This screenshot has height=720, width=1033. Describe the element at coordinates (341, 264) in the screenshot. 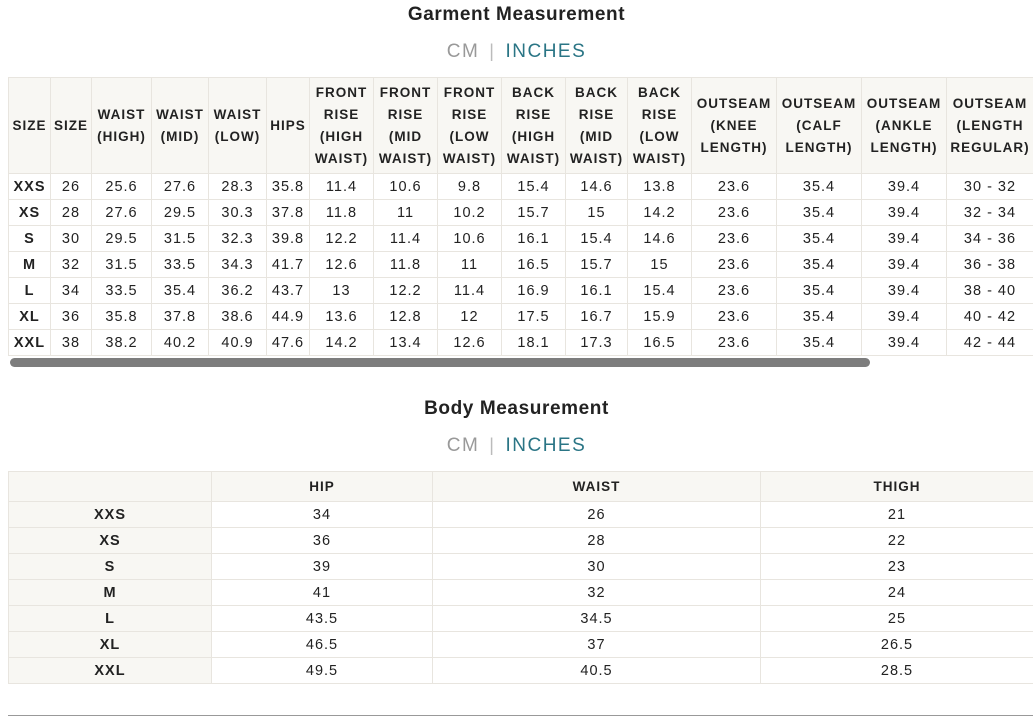

I see `cell: 12.6` at that location.